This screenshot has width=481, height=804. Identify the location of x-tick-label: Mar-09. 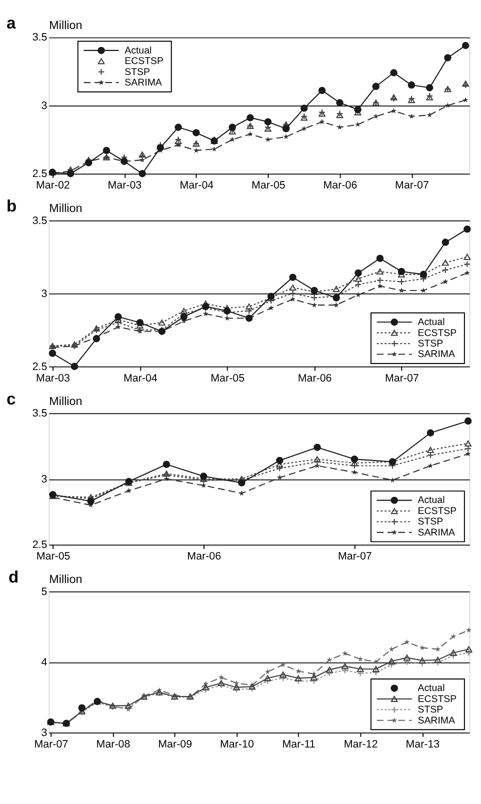
(175, 744).